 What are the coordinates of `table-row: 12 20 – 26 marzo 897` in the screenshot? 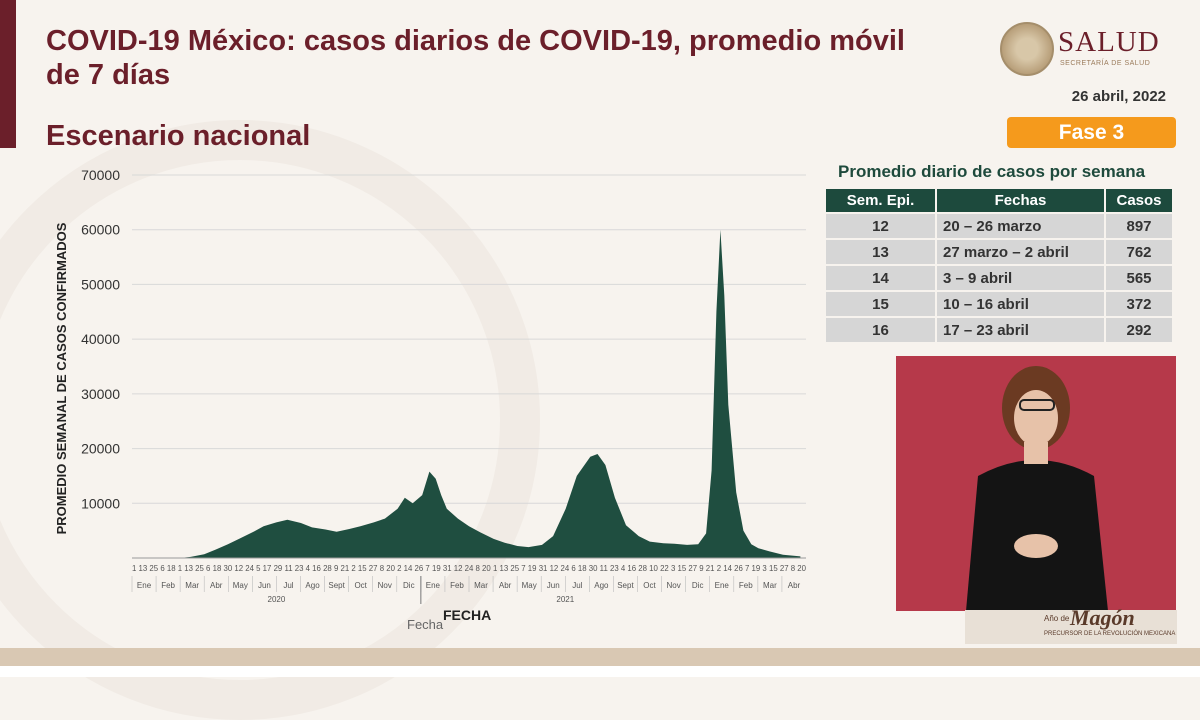 It's located at (999, 226).